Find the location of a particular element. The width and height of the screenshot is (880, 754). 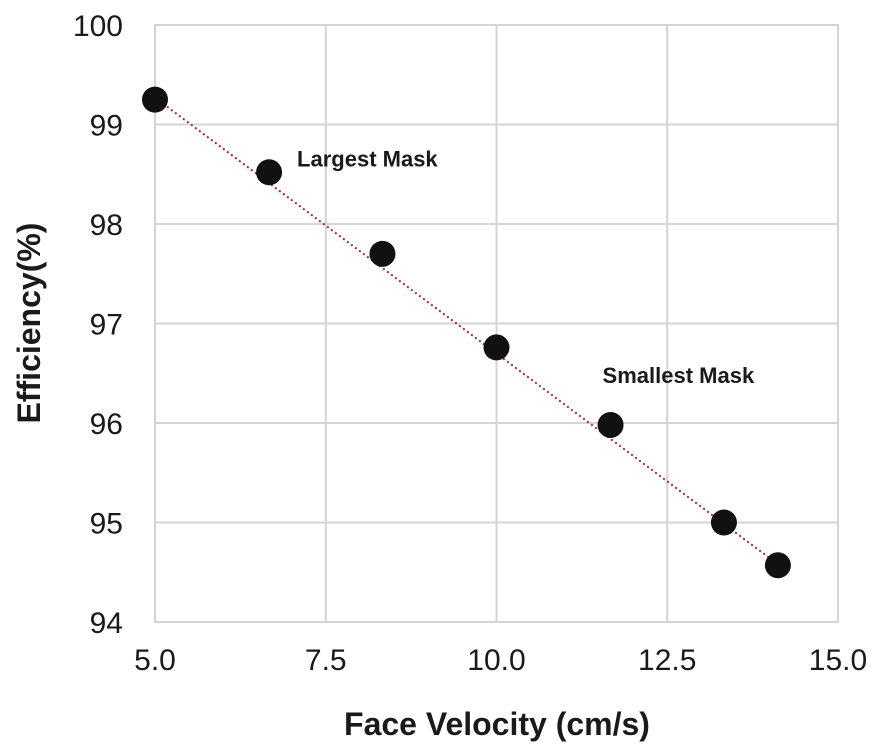

y-tick-label: 98 is located at coordinates (106, 225).